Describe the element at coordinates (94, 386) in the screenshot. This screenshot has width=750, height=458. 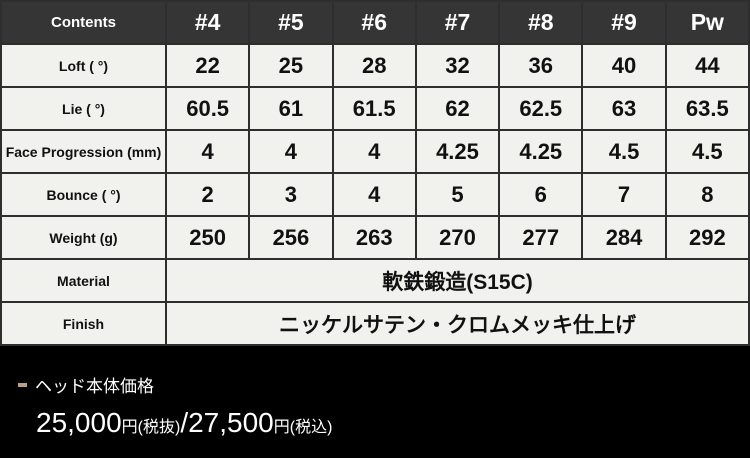
I see `price-title: ヘッド本体価格` at that location.